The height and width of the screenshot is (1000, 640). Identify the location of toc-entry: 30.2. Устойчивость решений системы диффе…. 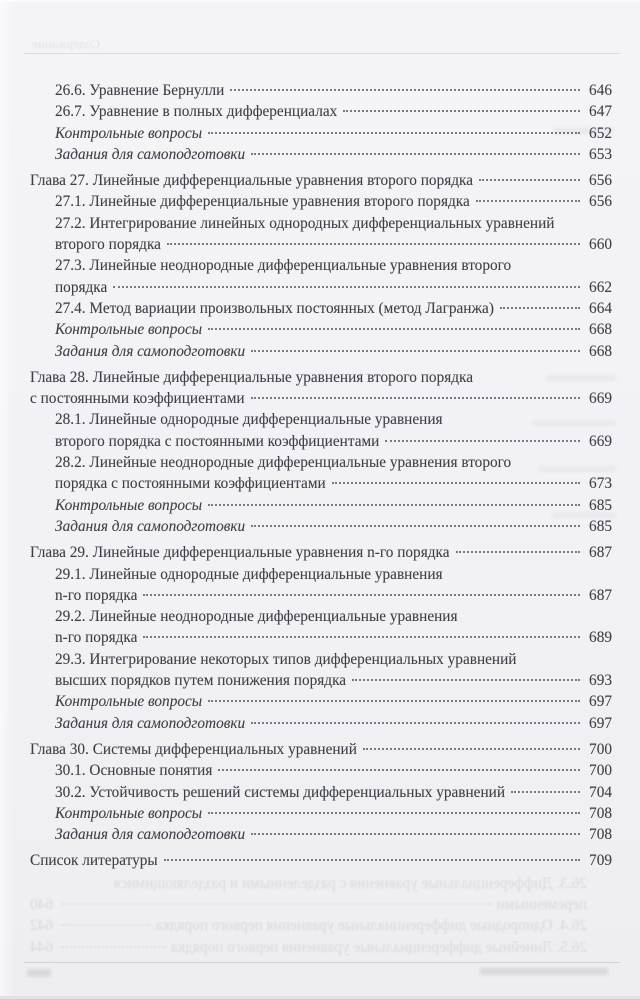
(321, 792).